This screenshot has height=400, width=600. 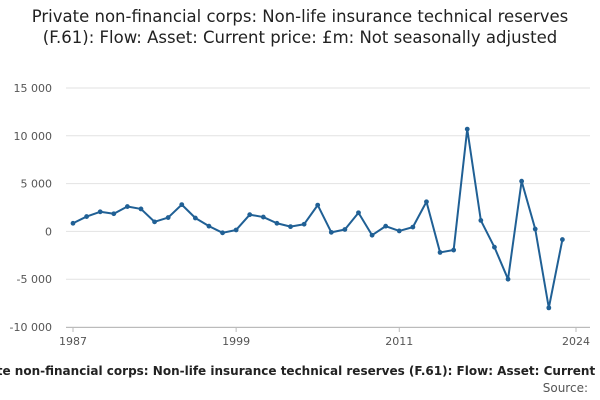 I want to click on y-tick-label: 10 000, so click(x=33, y=136).